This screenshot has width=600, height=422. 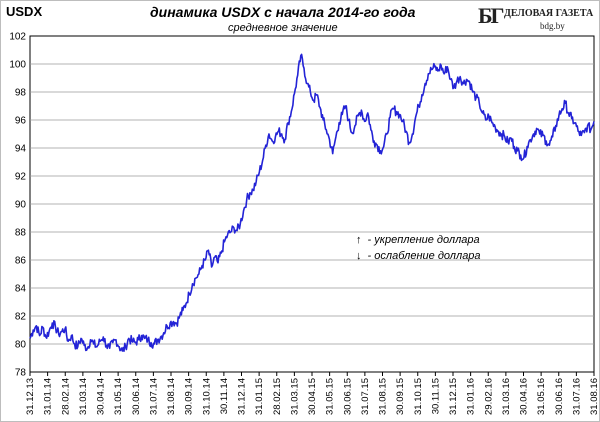 I want to click on x-tick-label: 31.07.15, so click(x=365, y=396).